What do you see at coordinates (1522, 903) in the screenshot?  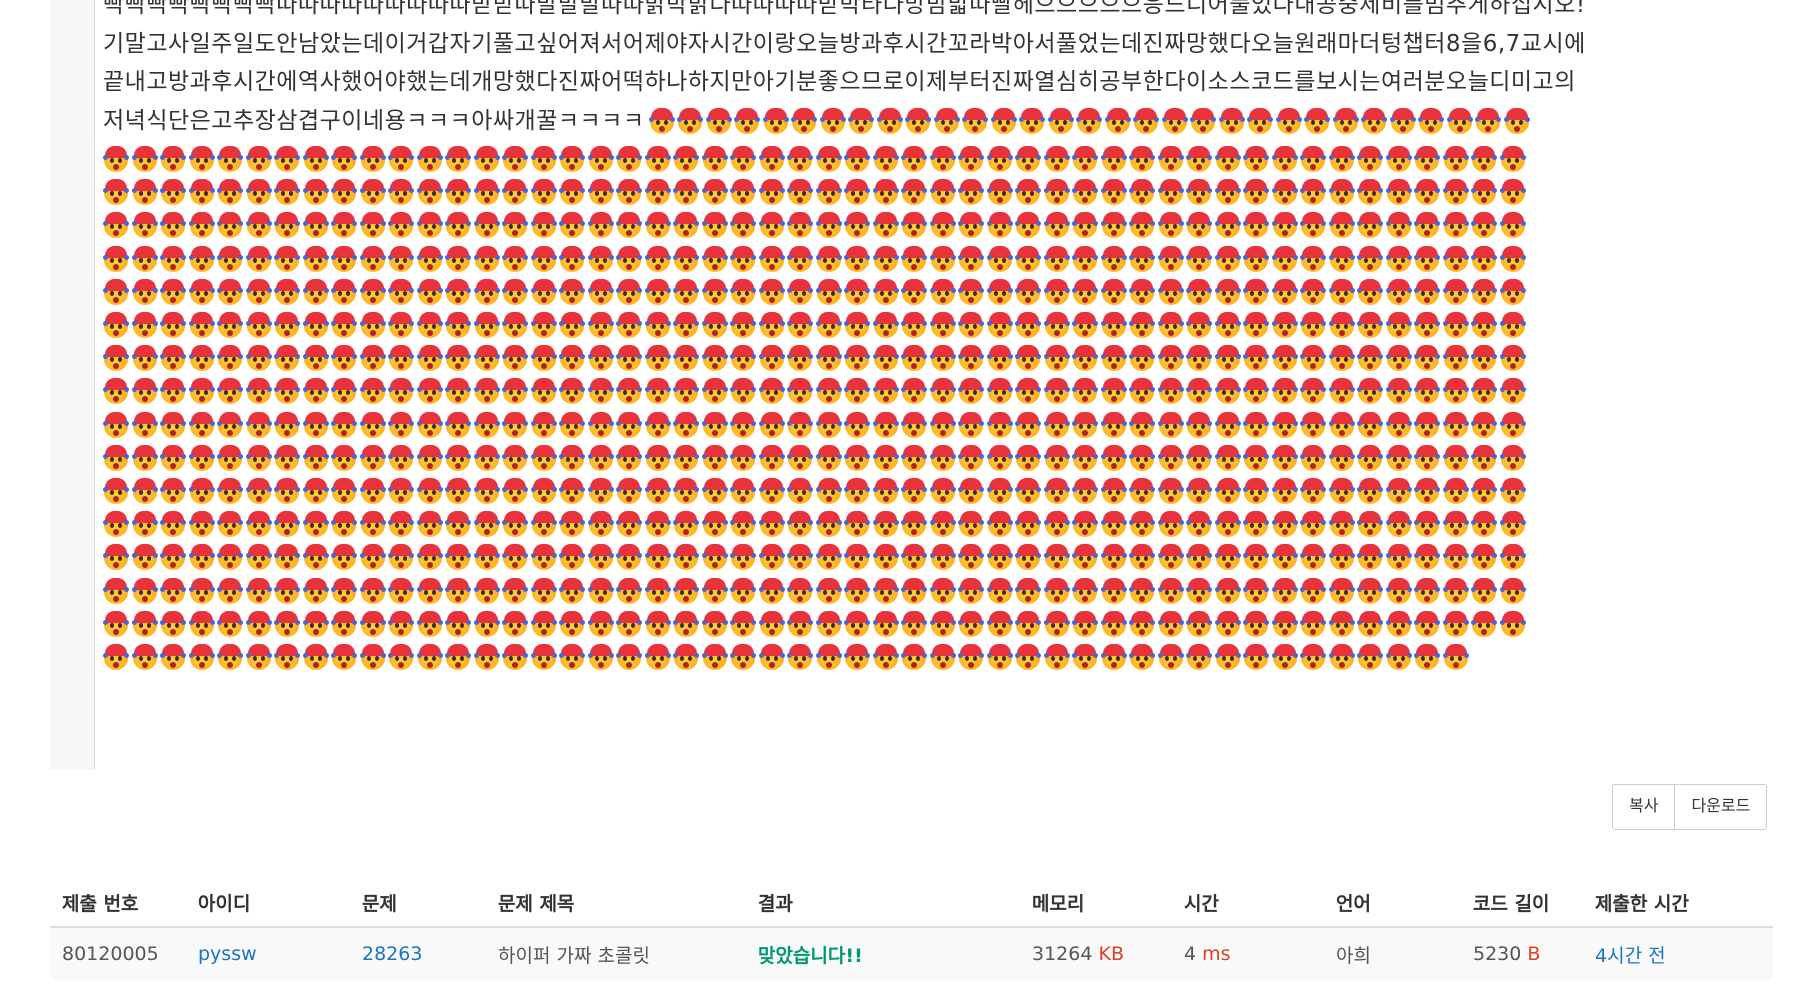 I see `col-header-code-length: 코드 길이` at bounding box center [1522, 903].